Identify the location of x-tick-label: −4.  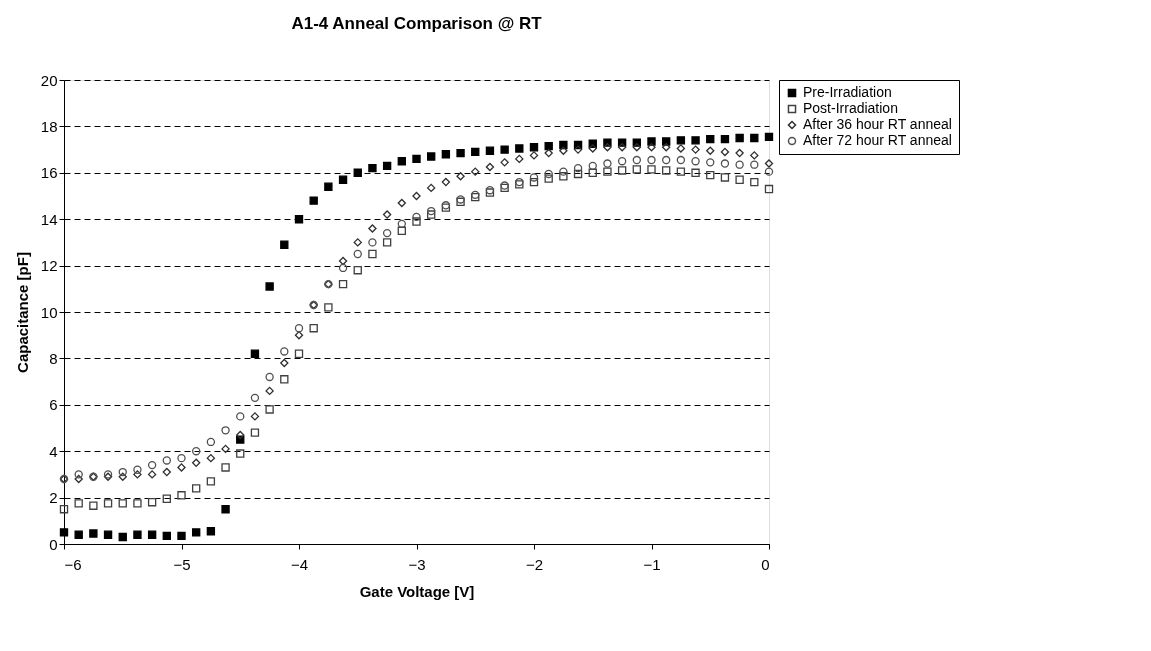
(299, 564).